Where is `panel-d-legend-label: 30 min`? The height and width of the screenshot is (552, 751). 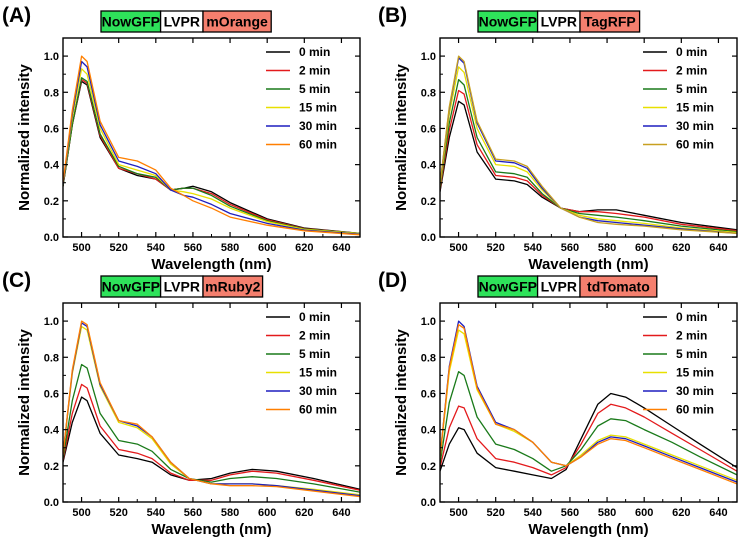
panel-d-legend-label: 30 min is located at coordinates (695, 391).